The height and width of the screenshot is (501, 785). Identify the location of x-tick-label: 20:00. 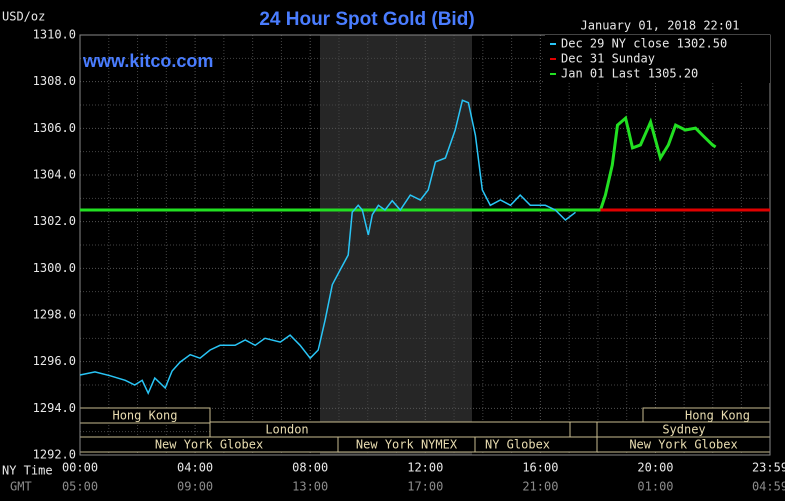
(655, 468).